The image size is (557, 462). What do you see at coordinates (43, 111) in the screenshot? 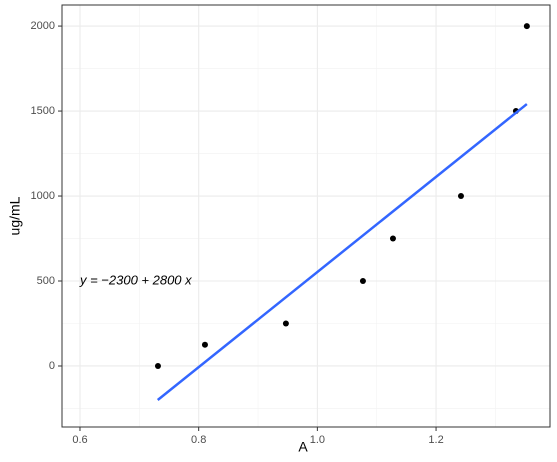
I see `y-tick-label: 1500` at bounding box center [43, 111].